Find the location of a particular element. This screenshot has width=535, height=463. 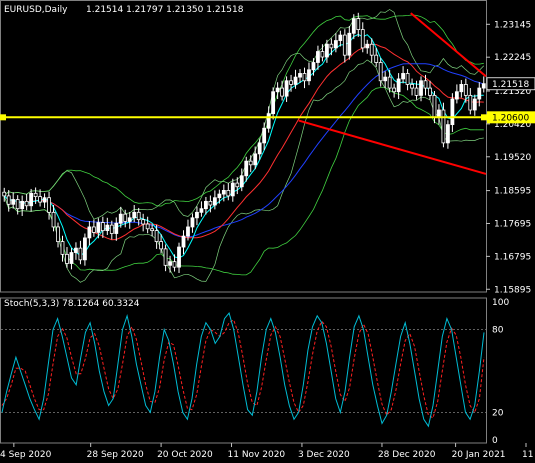

current-price-box is located at coordinates (510, 84).